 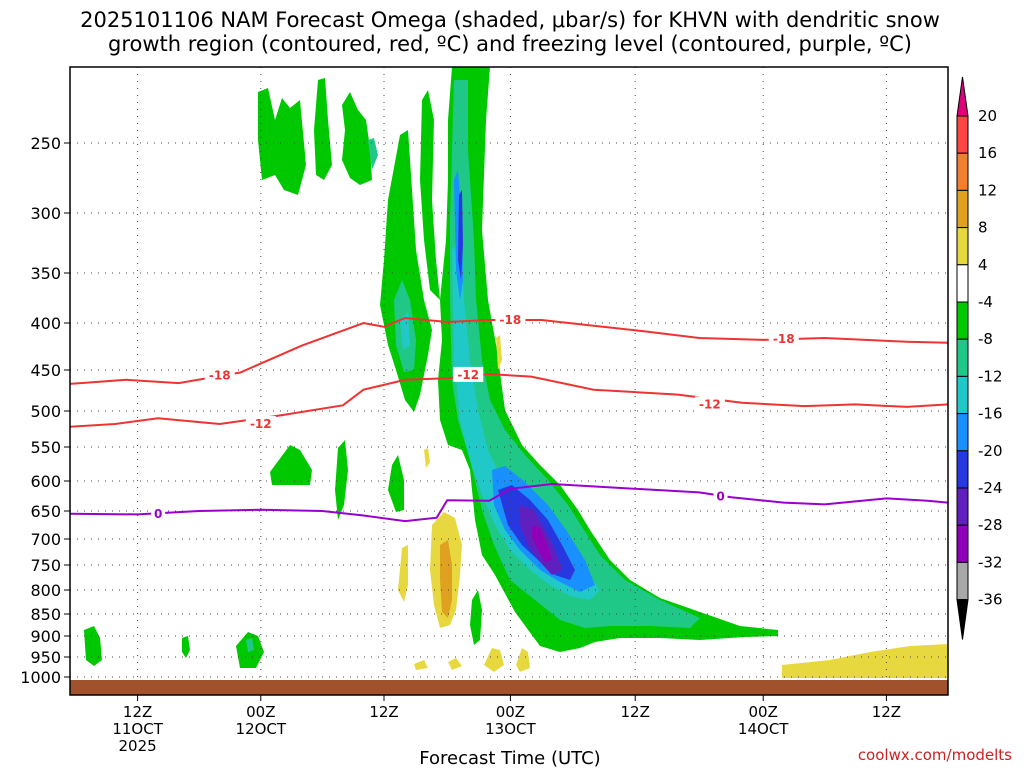 I want to click on colorbar-level-label: 12, so click(x=987, y=190).